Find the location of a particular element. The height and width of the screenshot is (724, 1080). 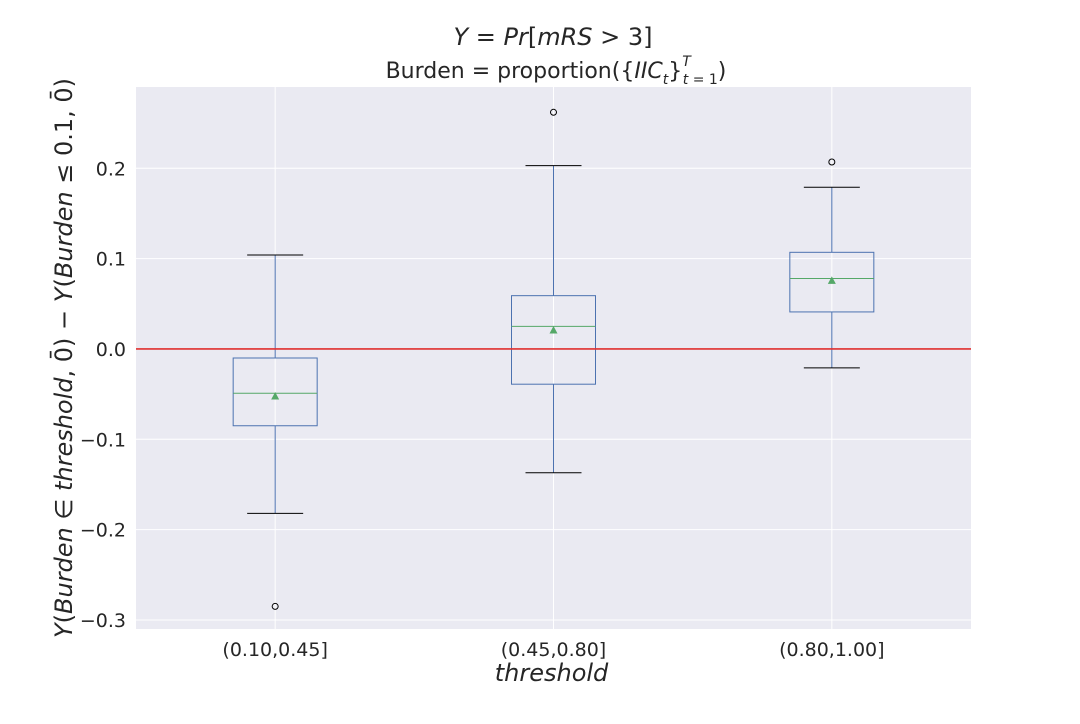

x-tick-label: (0.45,0.80] is located at coordinates (553, 650).